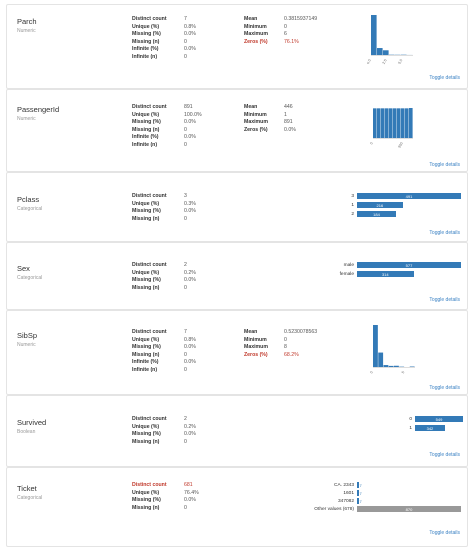 The height and width of the screenshot is (548, 474). What do you see at coordinates (391, 128) in the screenshot?
I see `histogram: 0 500` at bounding box center [391, 128].